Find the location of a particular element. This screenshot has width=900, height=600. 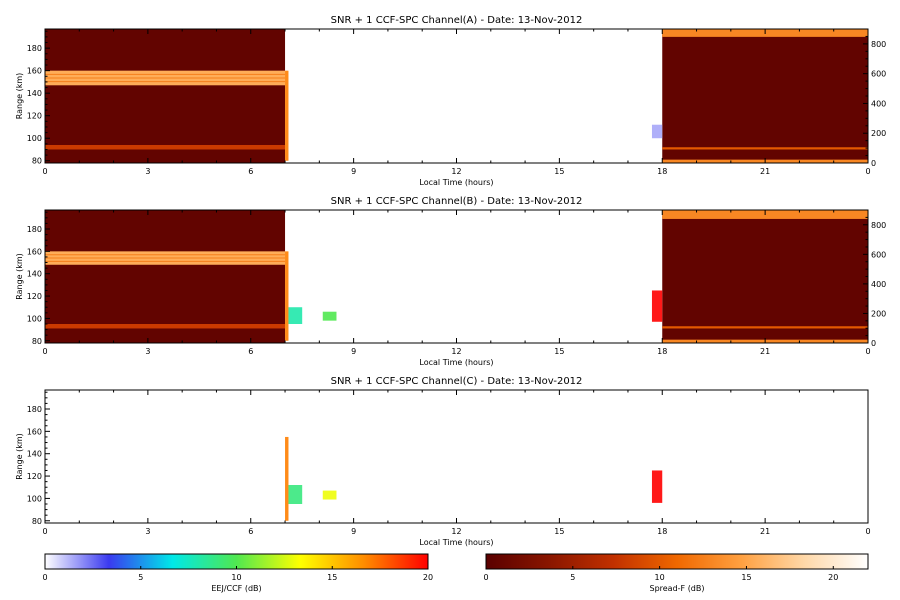

colorbar-label: EEJ/CCF (dB) is located at coordinates (236, 588).